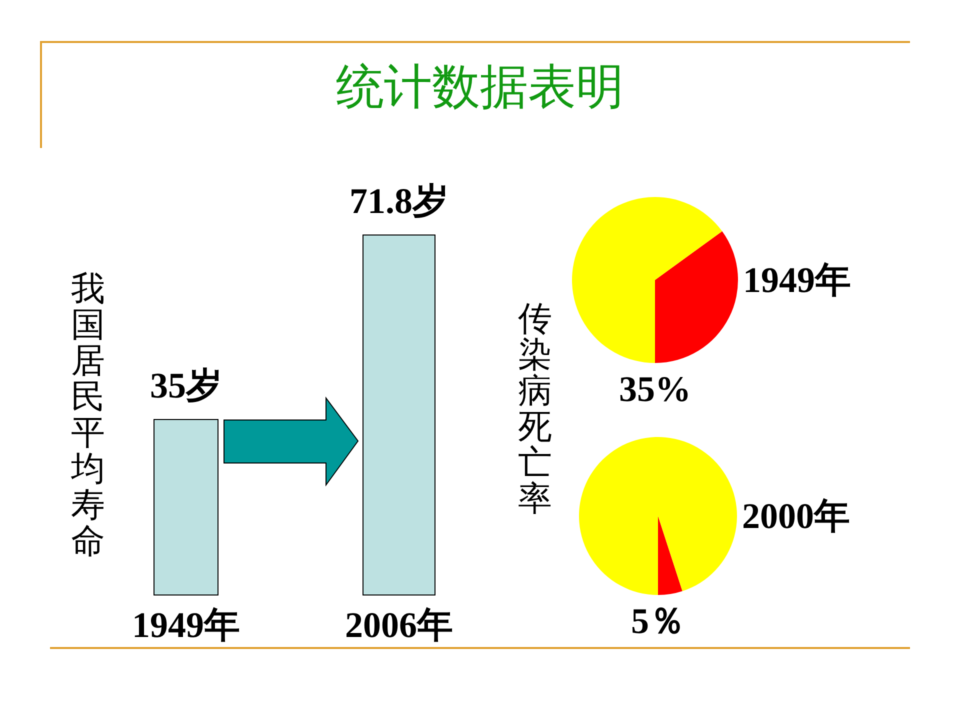 This screenshot has height=720, width=960. What do you see at coordinates (797, 280) in the screenshot?
I see `text: 1949年` at bounding box center [797, 280].